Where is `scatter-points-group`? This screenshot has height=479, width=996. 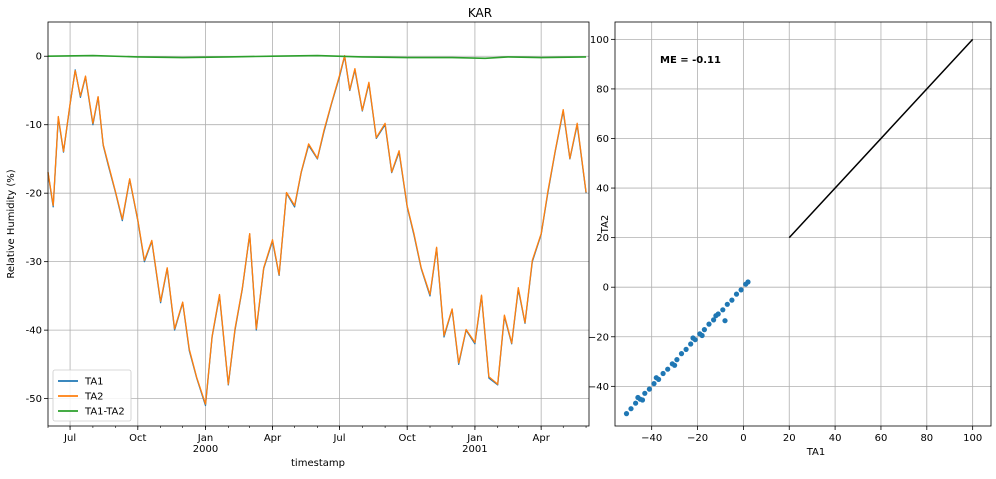 scatter-points-group is located at coordinates (687, 348).